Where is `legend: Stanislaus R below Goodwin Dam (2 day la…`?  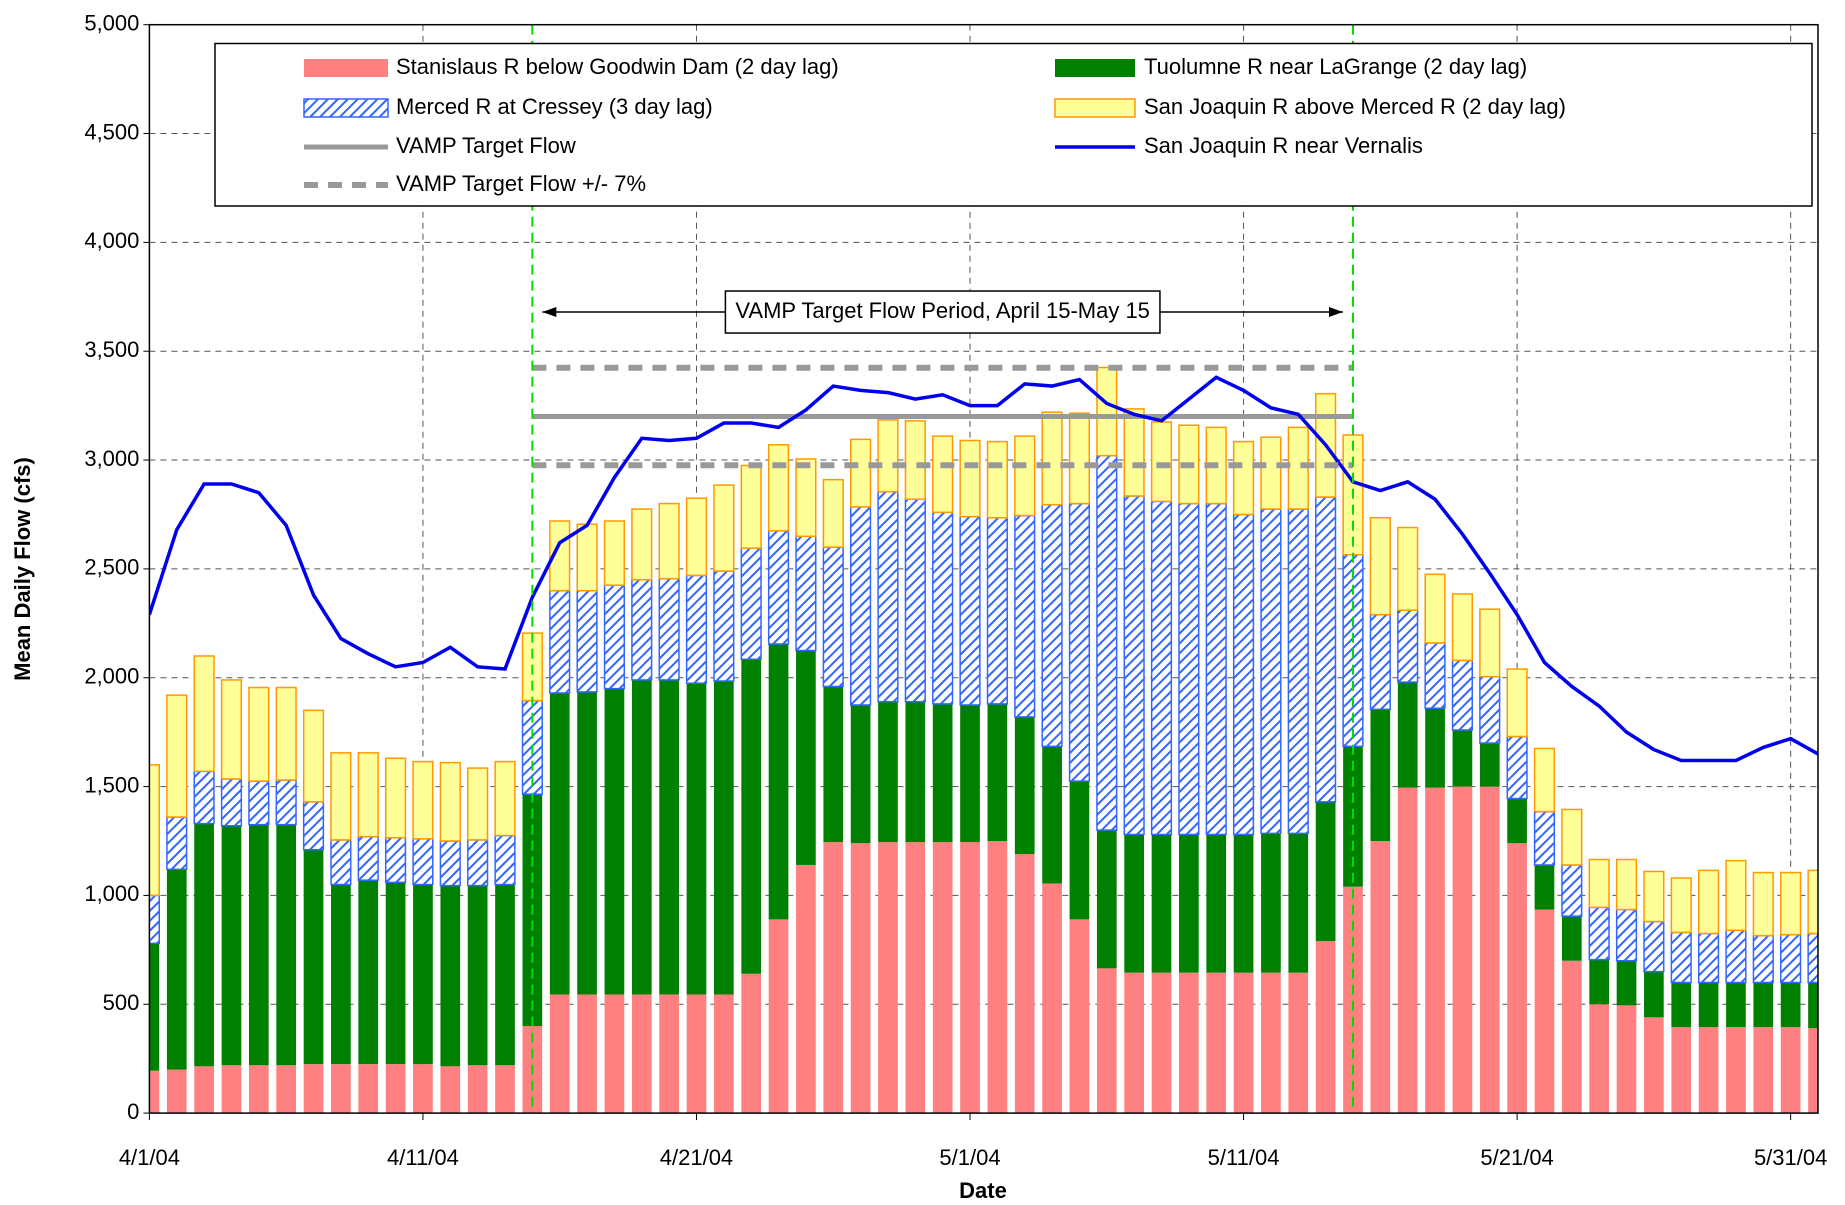
legend: Stanislaus R below Goodwin Dam (2 day la… is located at coordinates (1013, 124).